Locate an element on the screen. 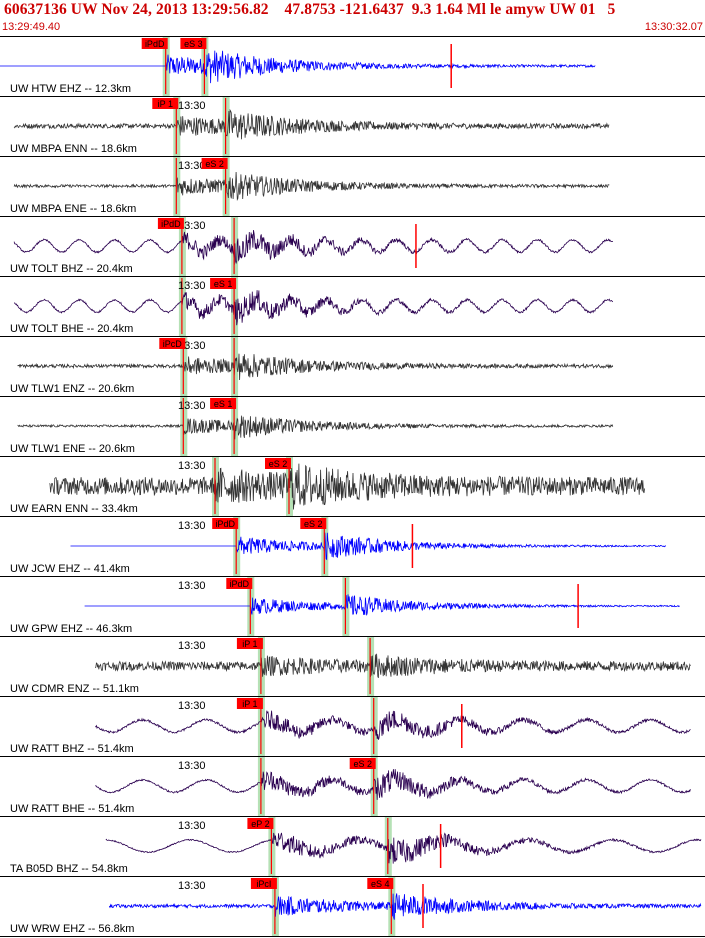 This screenshot has height=938, width=705. station-label: UW JCW EHZ -- 41.4km is located at coordinates (70, 569).